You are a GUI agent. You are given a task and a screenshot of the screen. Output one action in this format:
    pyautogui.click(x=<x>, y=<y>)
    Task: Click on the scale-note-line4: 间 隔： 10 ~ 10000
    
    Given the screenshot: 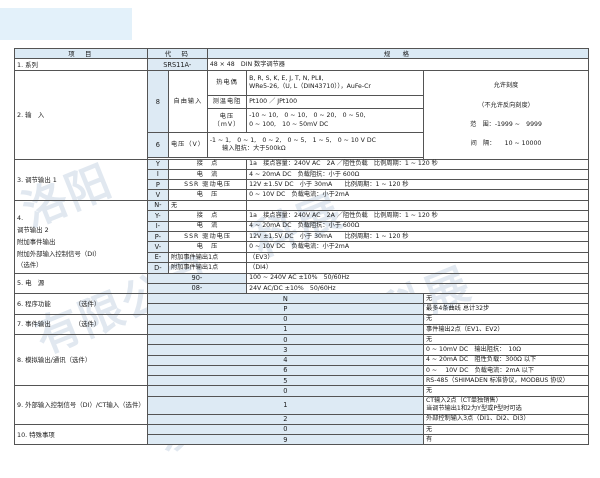 What is the action you would take?
    pyautogui.click(x=506, y=144)
    